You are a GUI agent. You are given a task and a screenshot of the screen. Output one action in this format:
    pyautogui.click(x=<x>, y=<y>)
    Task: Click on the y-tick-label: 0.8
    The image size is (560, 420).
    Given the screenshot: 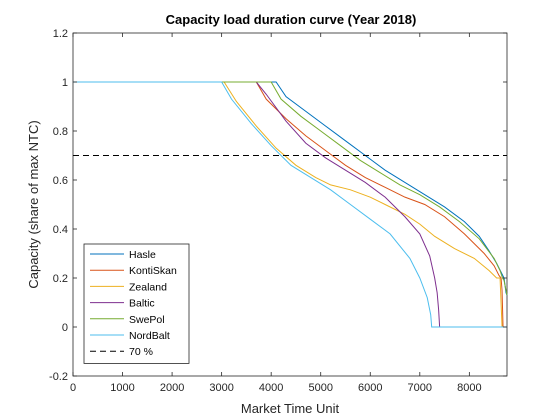 What is the action you would take?
    pyautogui.click(x=60, y=132)
    